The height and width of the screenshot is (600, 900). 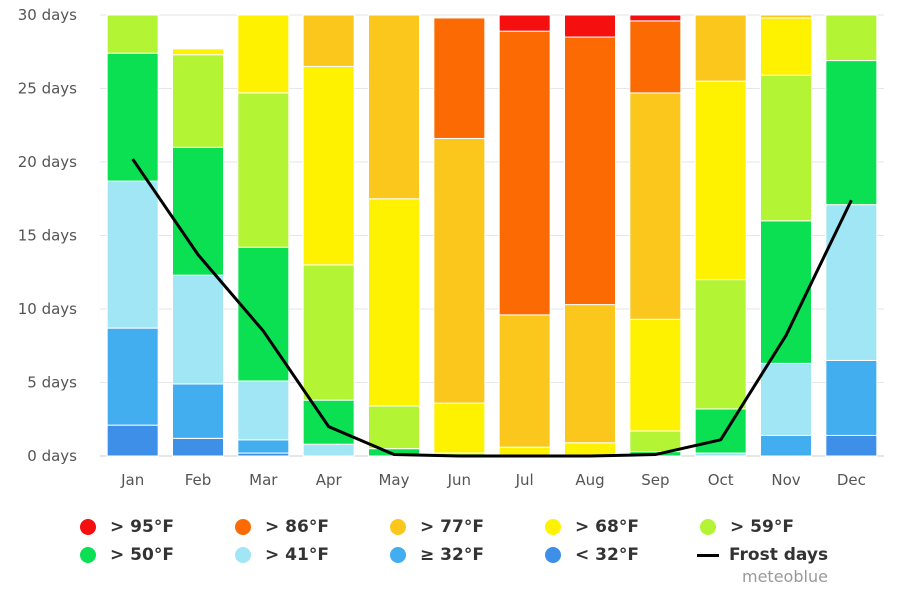 I want to click on credit-meteoblue: meteoblue, so click(x=785, y=576).